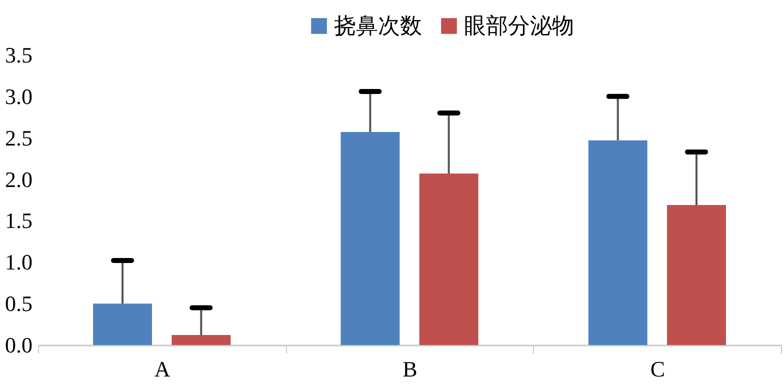  Describe the element at coordinates (18, 262) in the screenshot. I see `y-tick-label: 1.0` at that location.